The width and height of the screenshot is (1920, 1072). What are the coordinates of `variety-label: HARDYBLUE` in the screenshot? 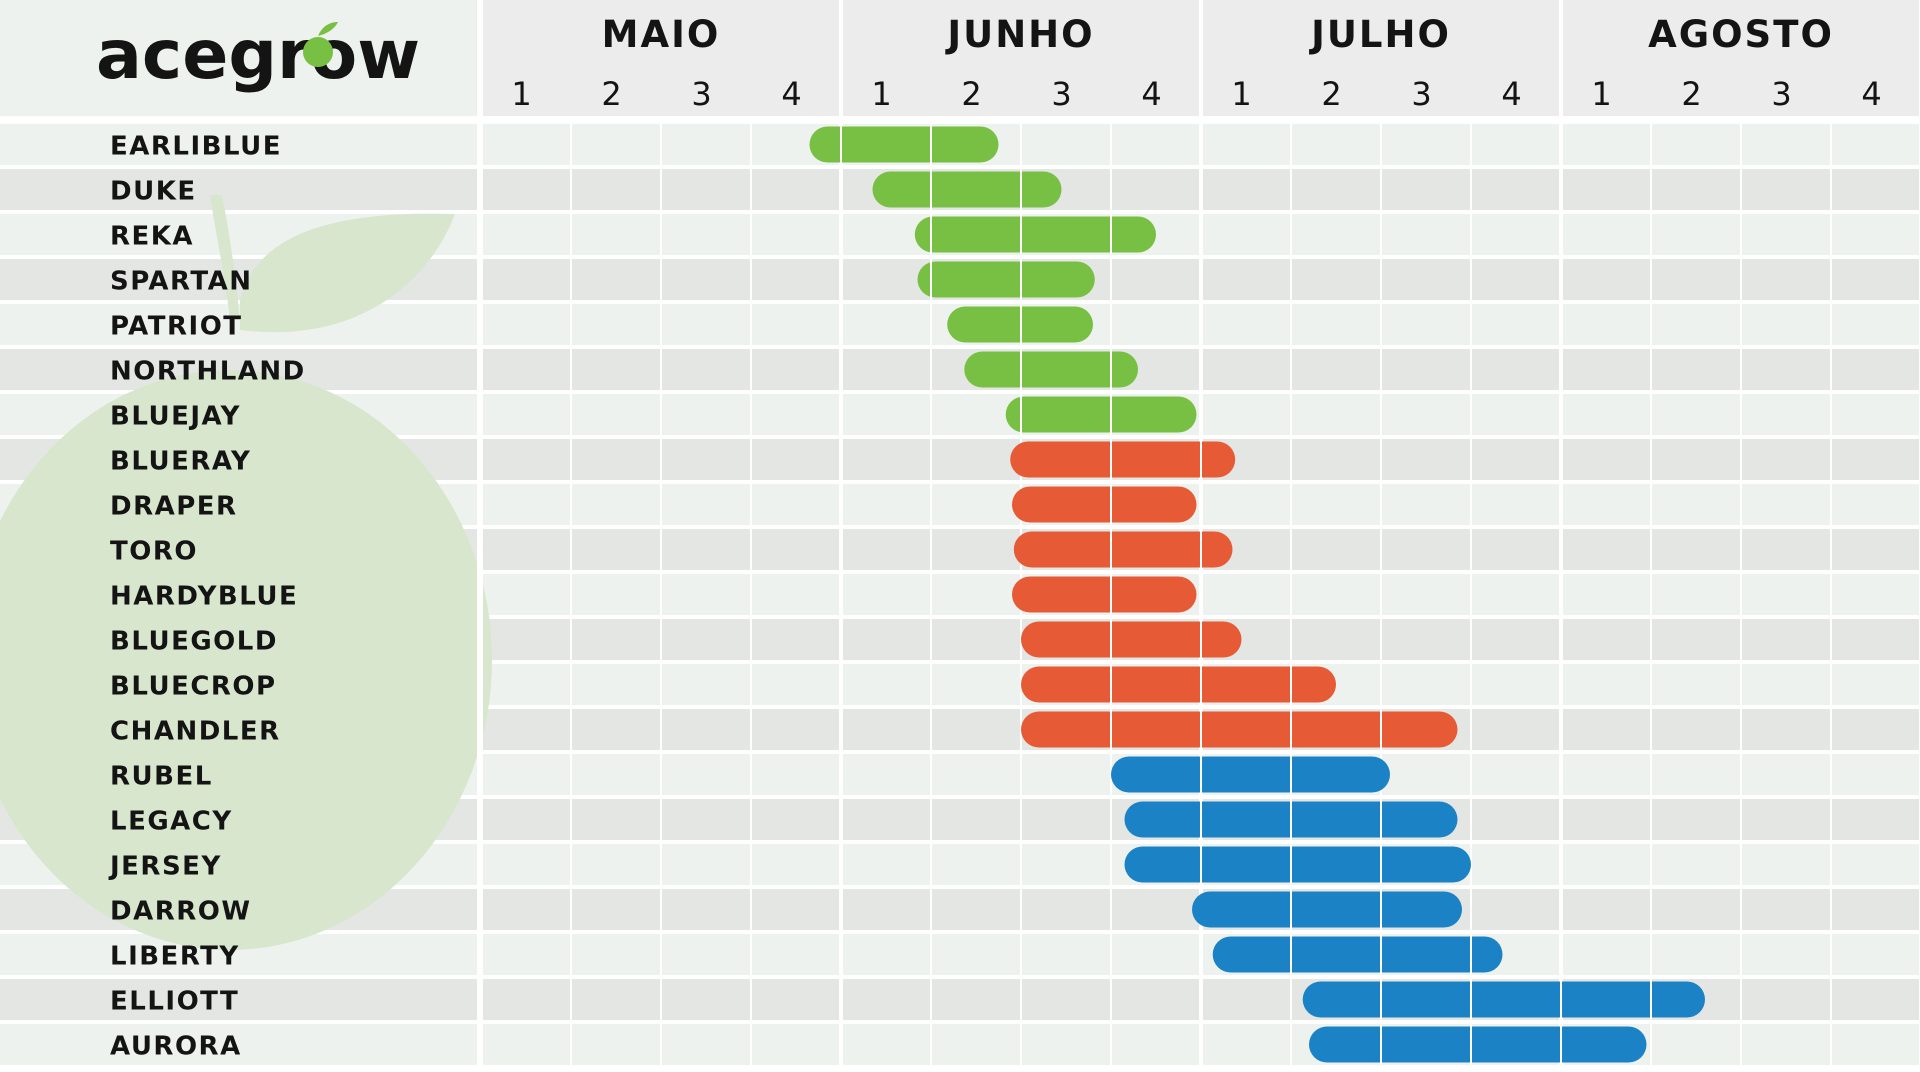 It's located at (204, 597).